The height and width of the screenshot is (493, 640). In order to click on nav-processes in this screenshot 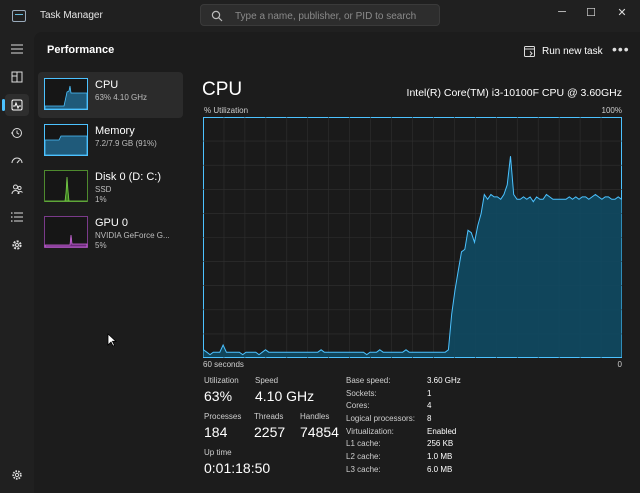, I will do `click(17, 77)`.